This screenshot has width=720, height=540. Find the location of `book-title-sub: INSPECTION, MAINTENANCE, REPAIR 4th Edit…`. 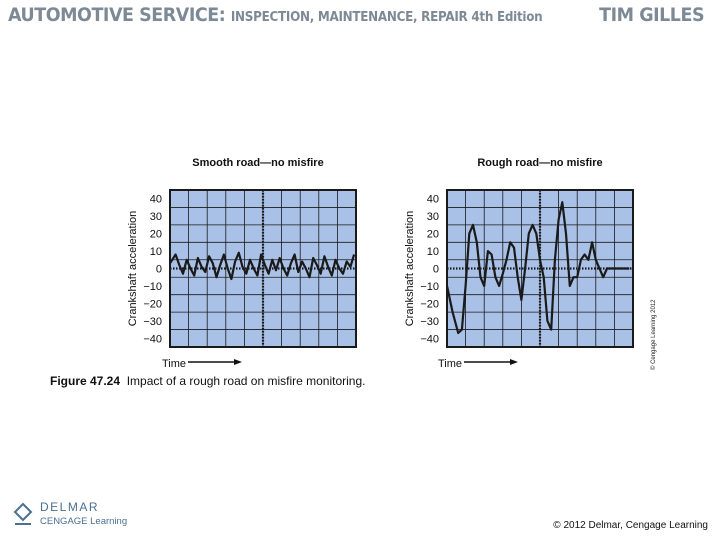

book-title-sub: INSPECTION, MAINTENANCE, REPAIR 4th Edit… is located at coordinates (386, 17).